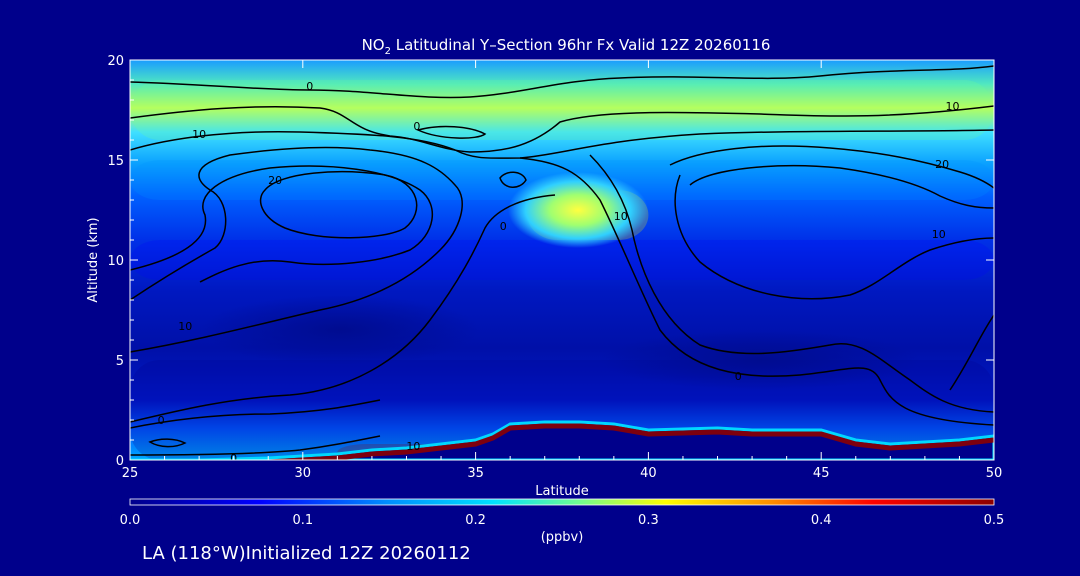 Image resolution: width=1080 pixels, height=576 pixels. I want to click on colorbar-tick-label: 0.5, so click(994, 520).